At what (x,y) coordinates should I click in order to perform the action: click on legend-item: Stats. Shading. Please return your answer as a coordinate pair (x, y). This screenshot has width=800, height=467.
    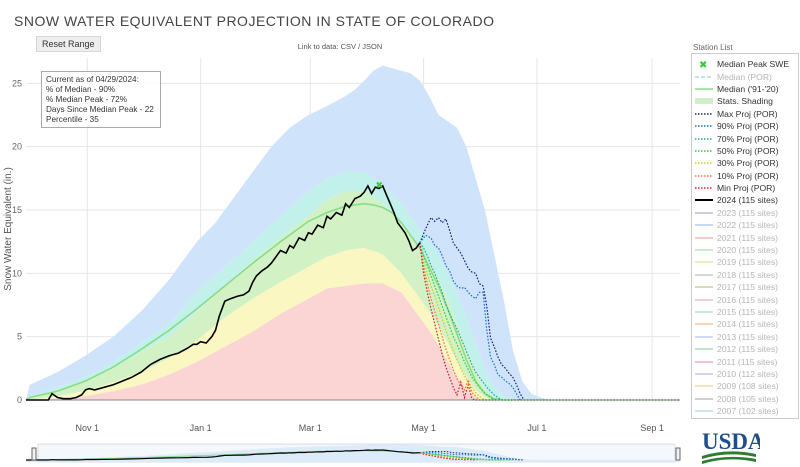
    Looking at the image, I should click on (745, 101).